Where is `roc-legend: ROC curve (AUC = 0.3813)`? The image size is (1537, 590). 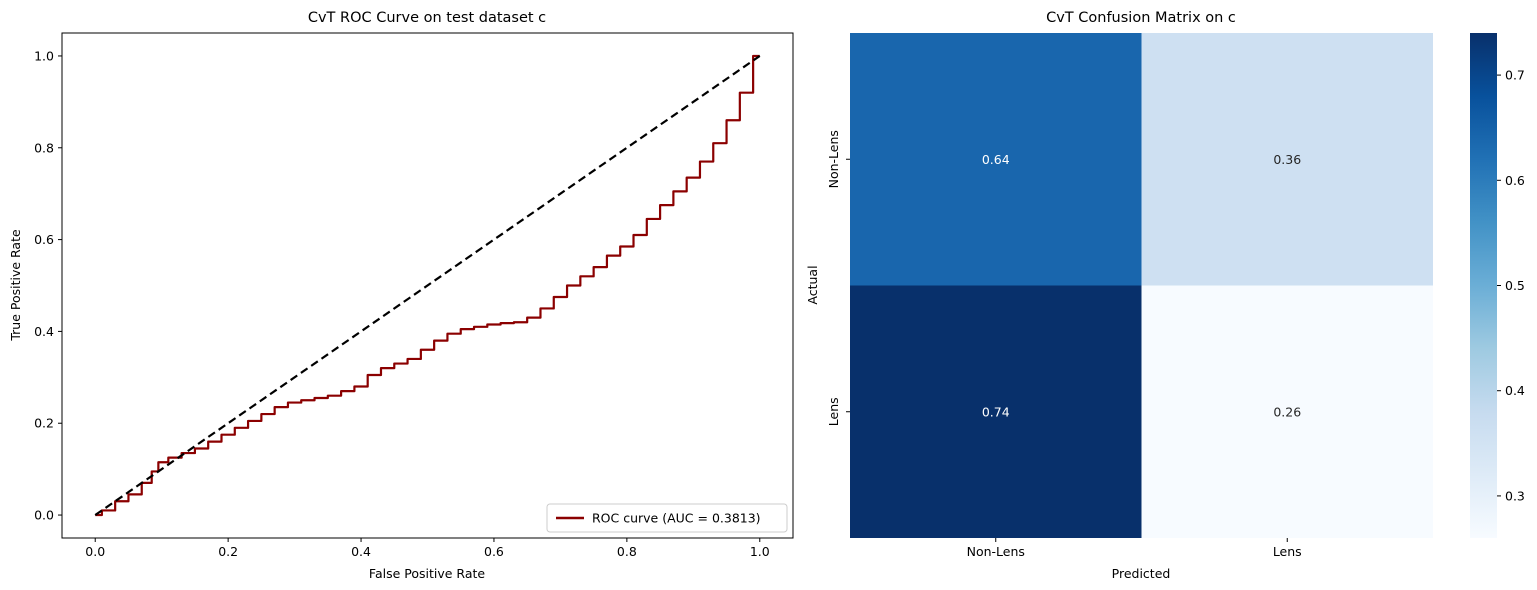
roc-legend: ROC curve (AUC = 0.3813) is located at coordinates (667, 518).